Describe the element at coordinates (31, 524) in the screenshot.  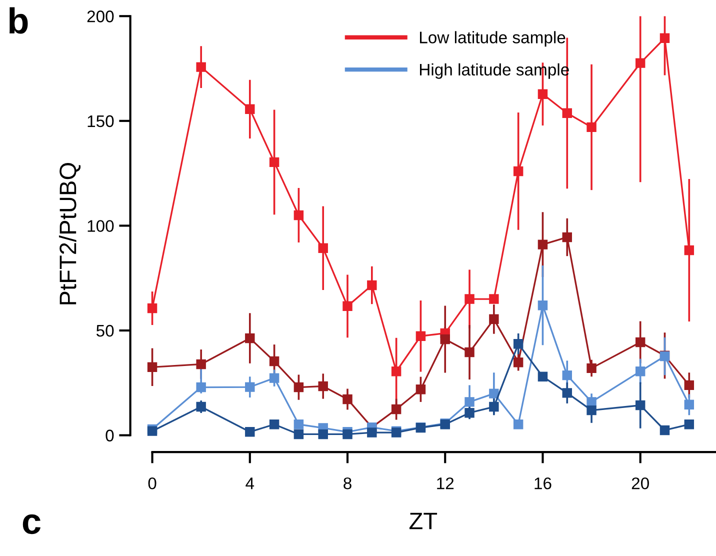
I see `text: c` at that location.